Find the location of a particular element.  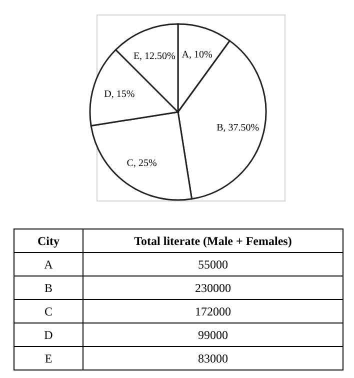

category-label: E is located at coordinates (48, 358).